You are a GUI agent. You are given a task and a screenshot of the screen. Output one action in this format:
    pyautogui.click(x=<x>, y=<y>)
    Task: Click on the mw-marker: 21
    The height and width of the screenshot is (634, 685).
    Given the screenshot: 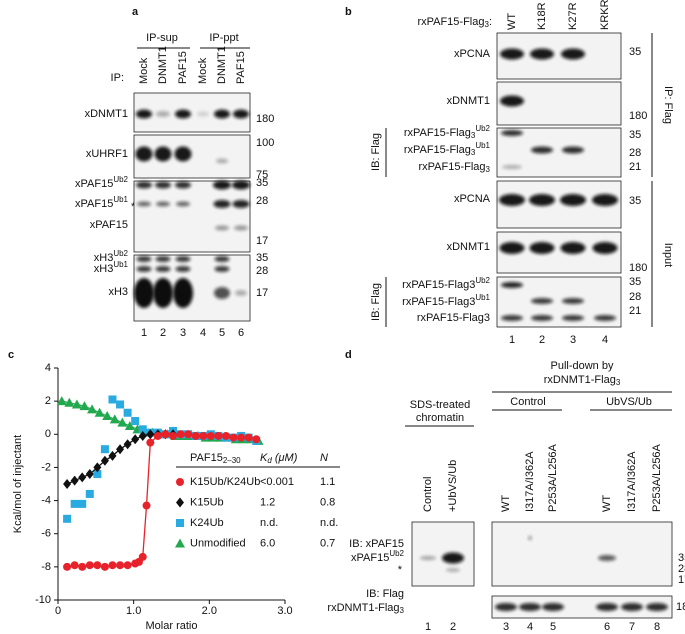 What is the action you would take?
    pyautogui.click(x=635, y=167)
    